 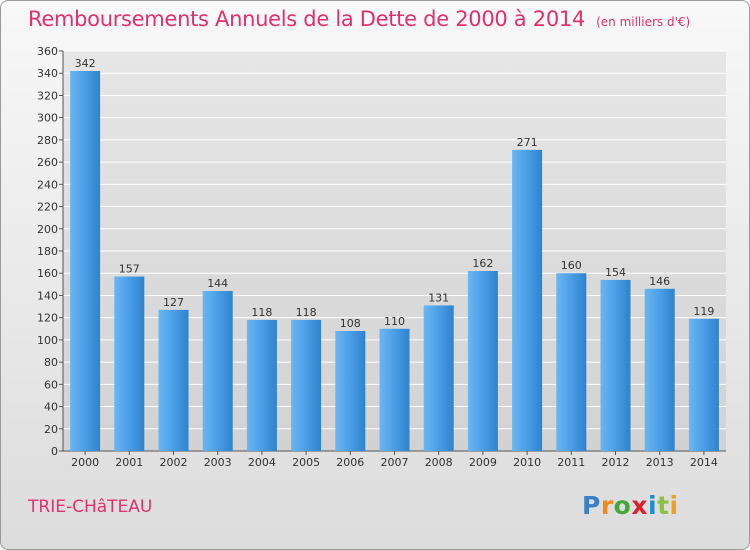 I want to click on x-tick-label: 2013, so click(x=660, y=462).